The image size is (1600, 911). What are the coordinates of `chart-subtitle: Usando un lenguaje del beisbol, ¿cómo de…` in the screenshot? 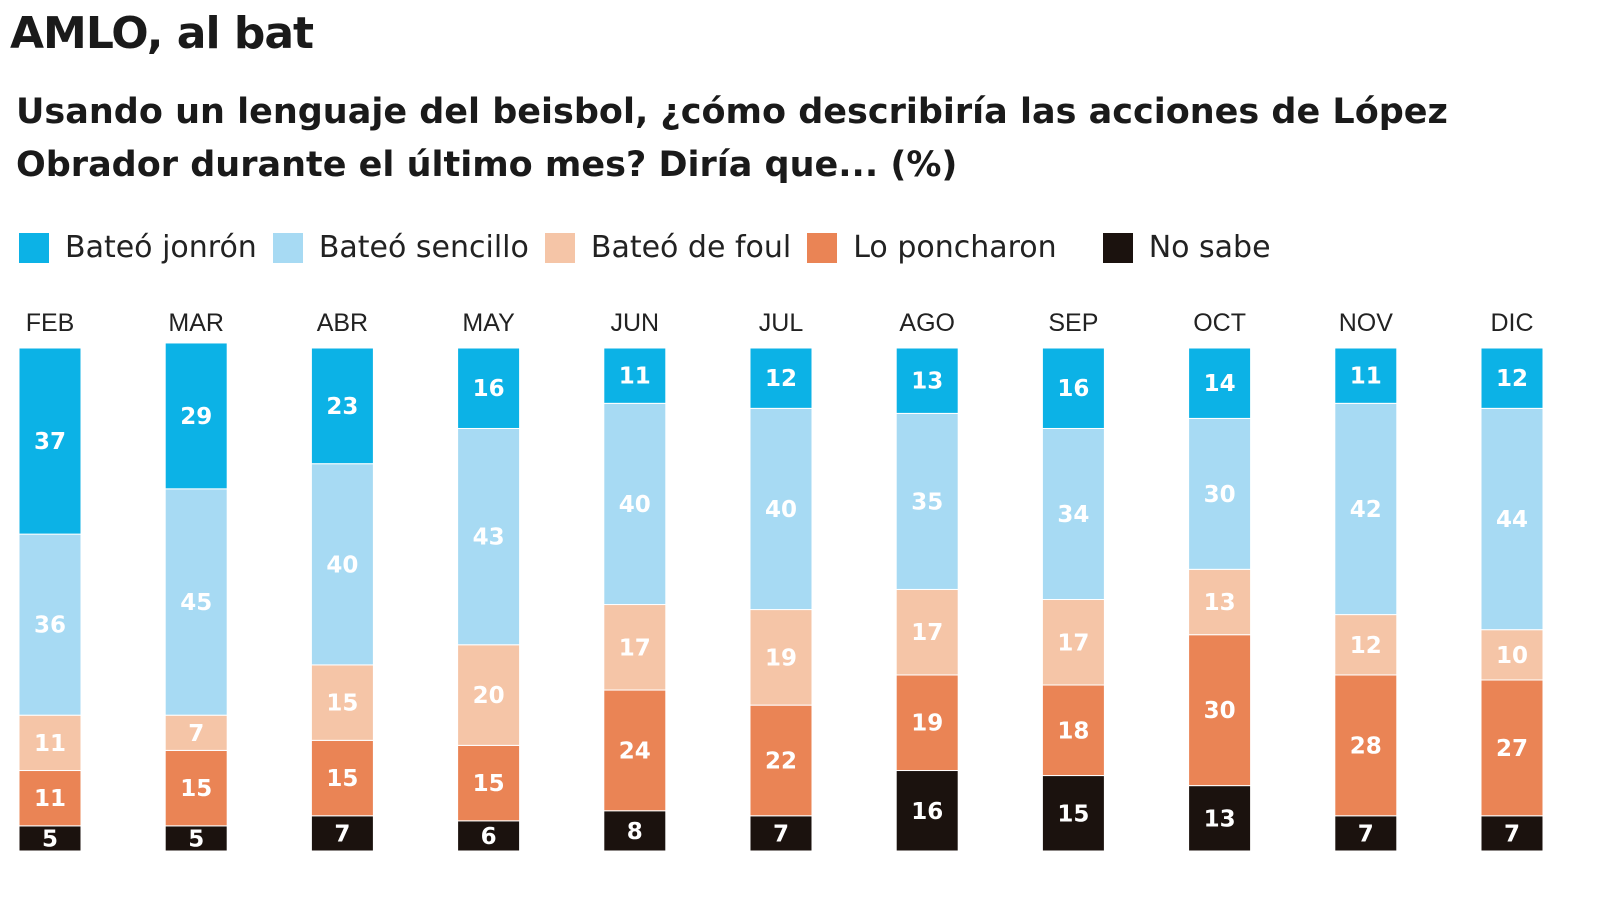 It's located at (732, 138).